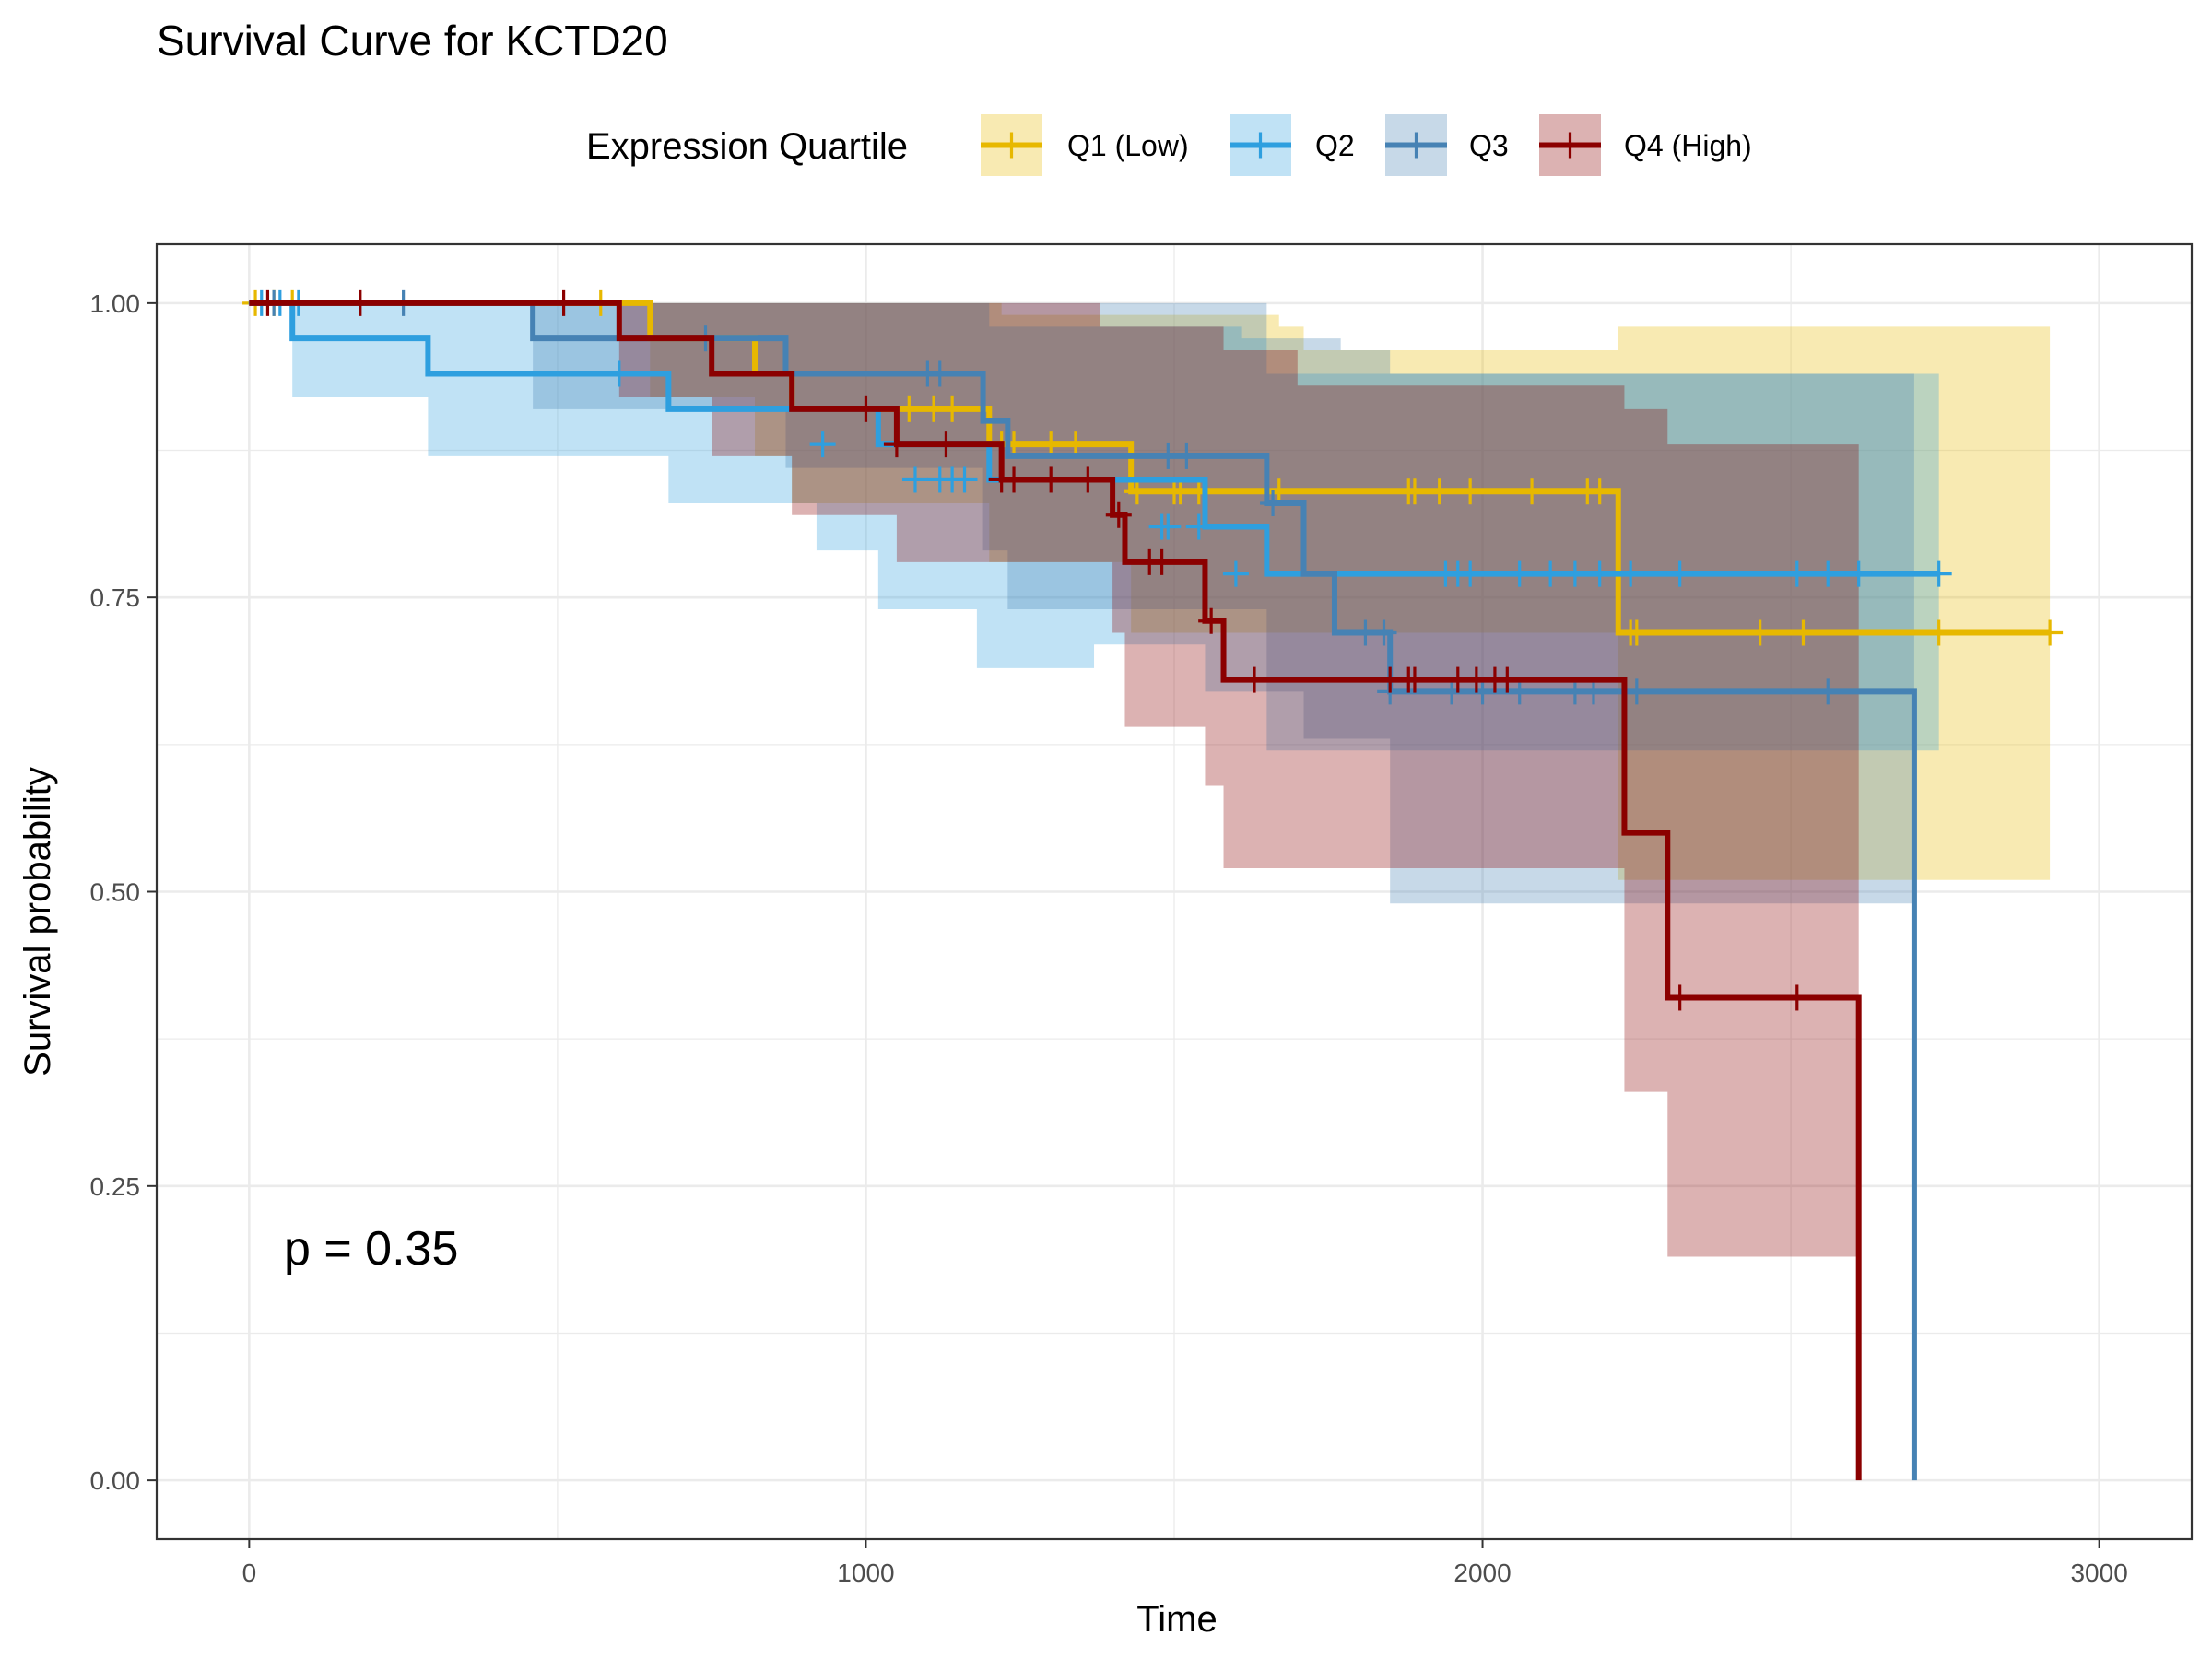  I want to click on y-tick-label: 0.75, so click(115, 597).